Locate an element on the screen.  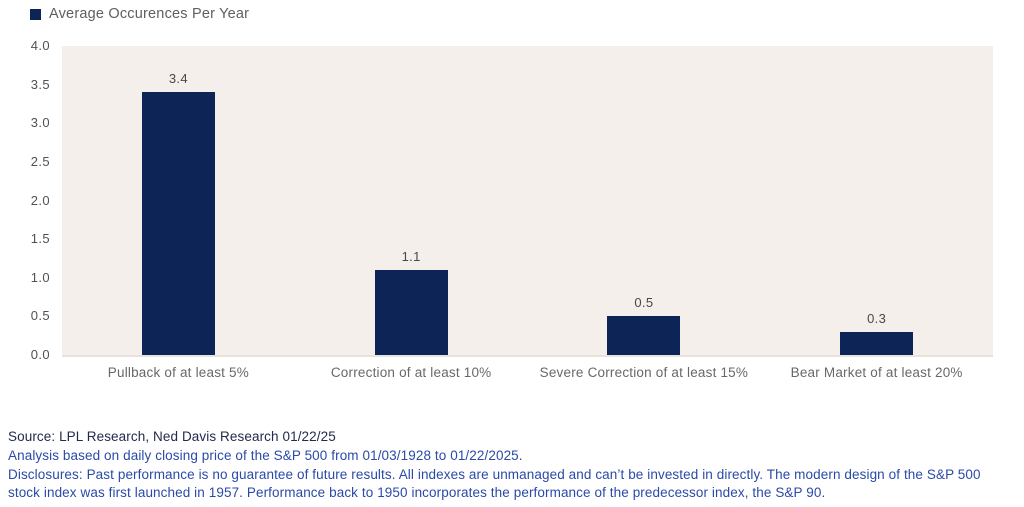
y-tick-label: 0.0 is located at coordinates (40, 354).